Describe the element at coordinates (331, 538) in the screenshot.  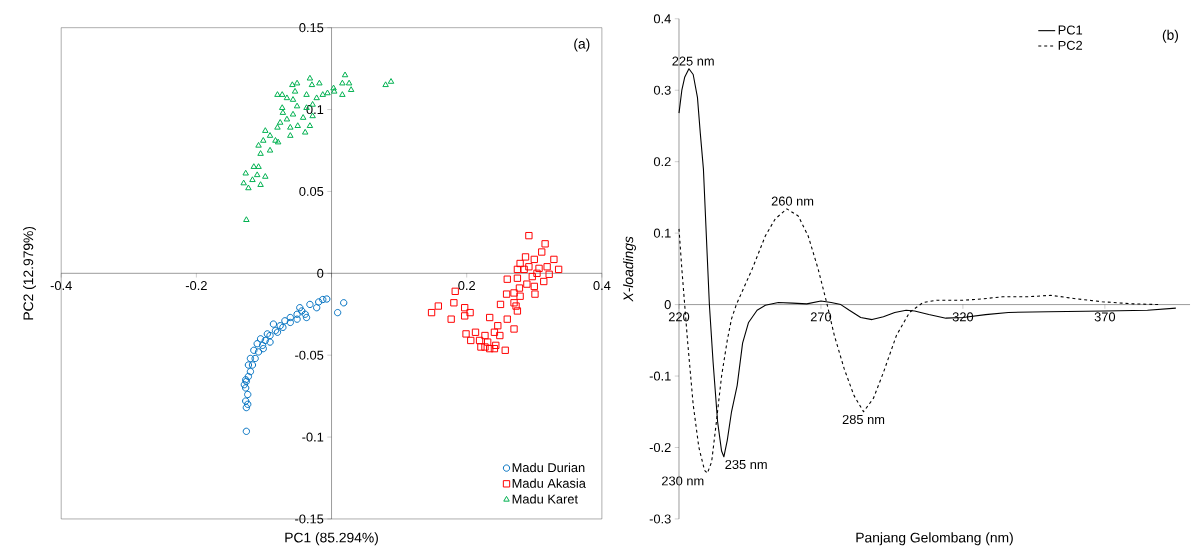
I see `x-axis-title: PC1 (85.294%)` at that location.